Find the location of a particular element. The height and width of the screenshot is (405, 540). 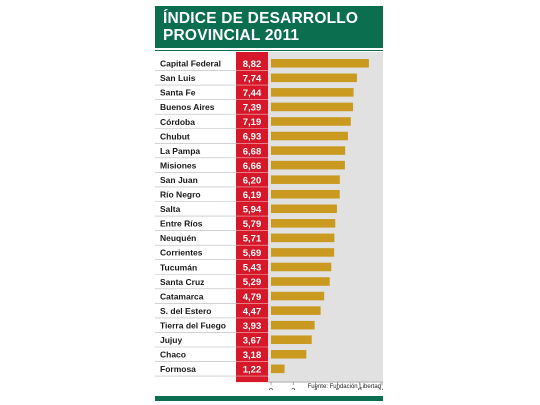

category-label: Misiones is located at coordinates (178, 165).